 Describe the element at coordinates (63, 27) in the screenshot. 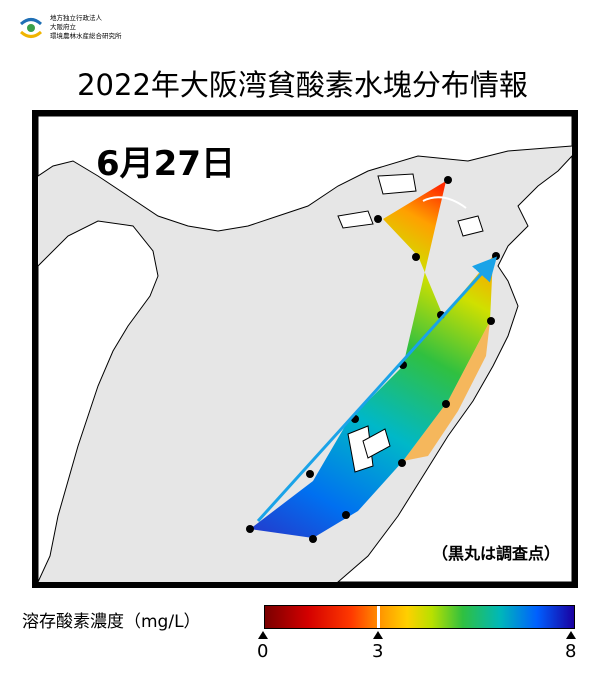

I see `org-line-2: 大阪府立` at that location.